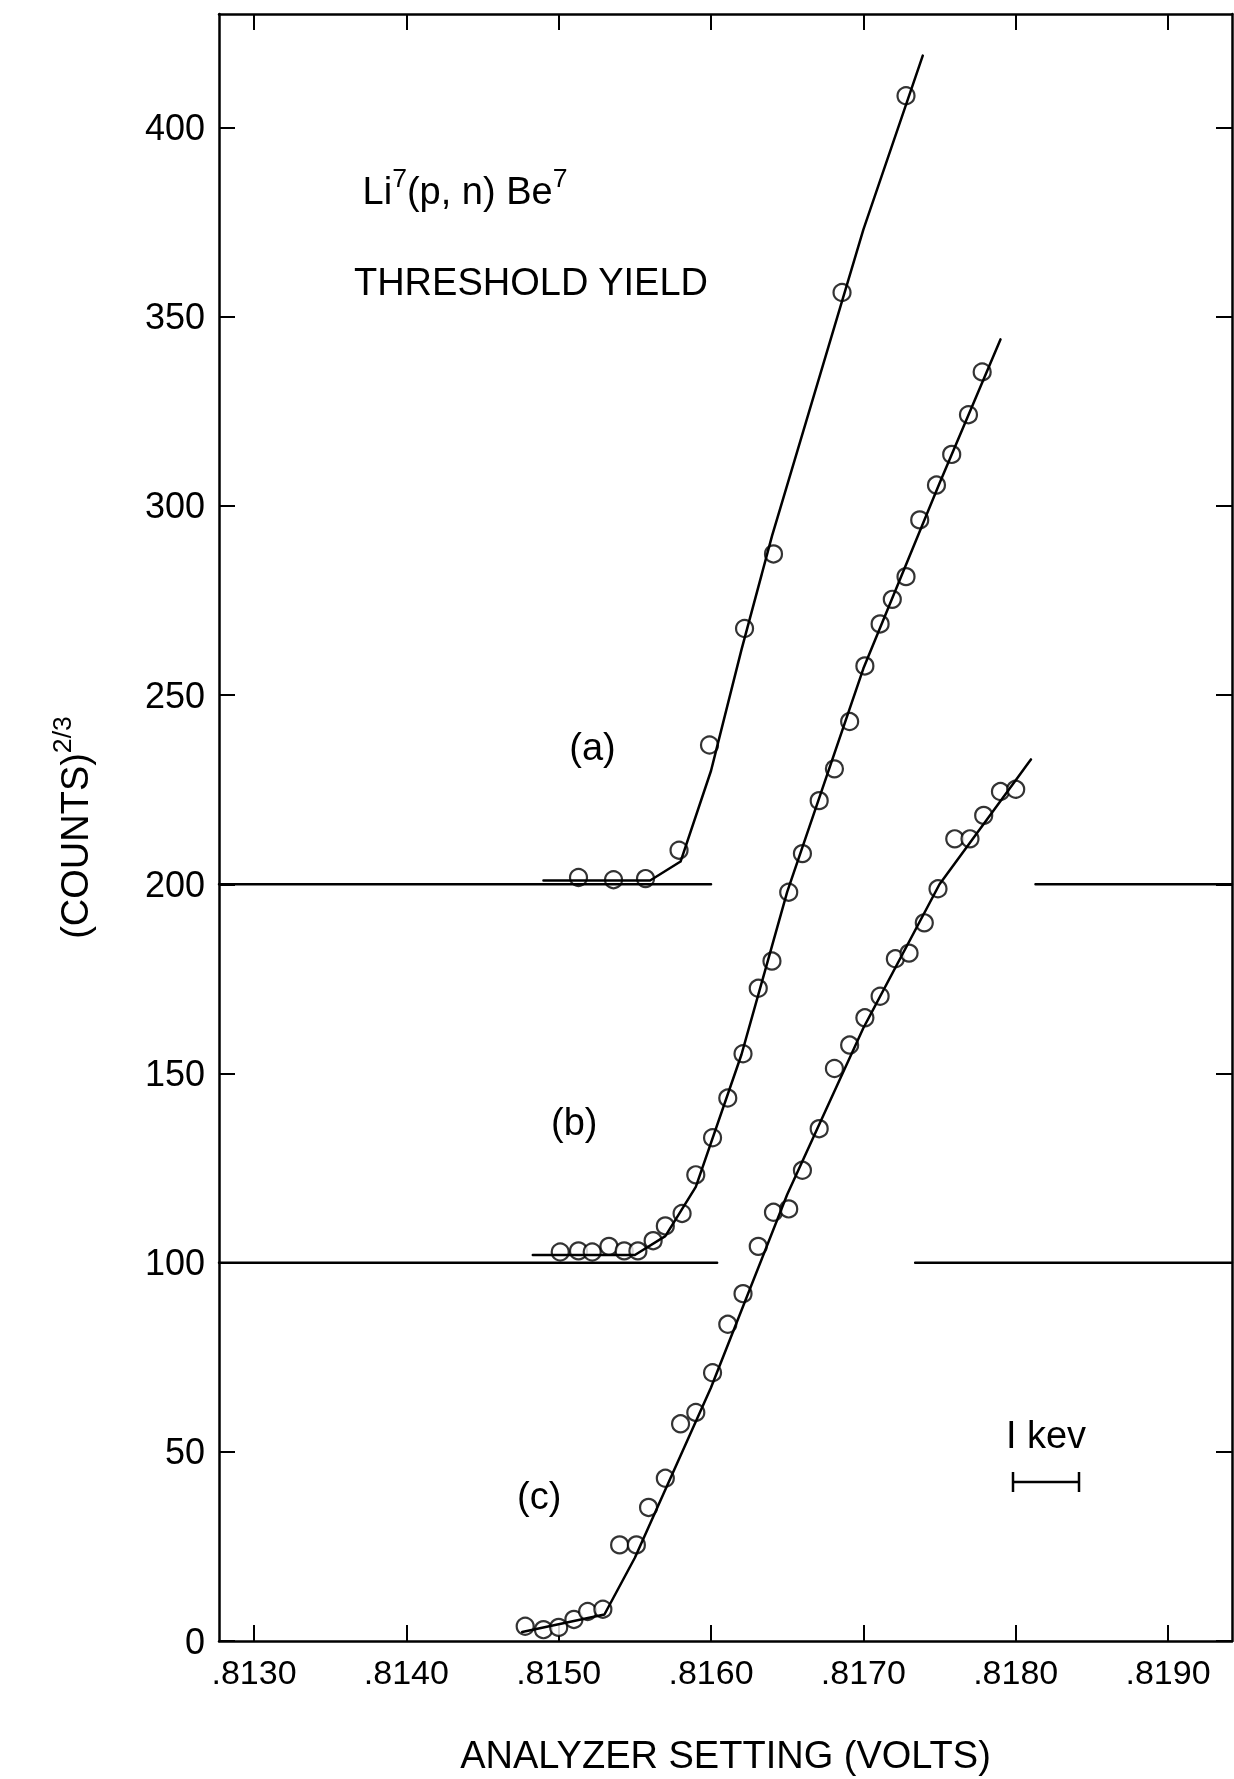 Image resolution: width=1234 pixels, height=1779 pixels. What do you see at coordinates (184, 1452) in the screenshot?
I see `y-tick-label: 50` at bounding box center [184, 1452].